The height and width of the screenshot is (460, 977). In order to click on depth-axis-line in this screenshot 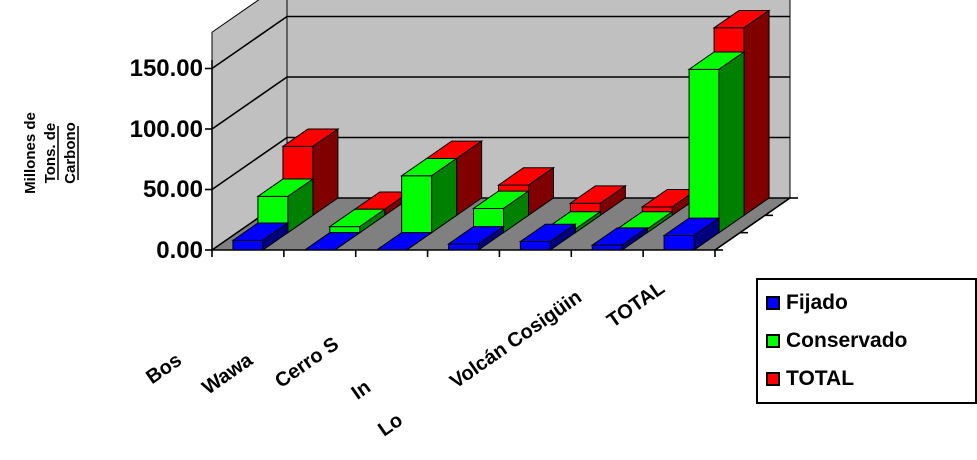, I will do `click(752, 224)`.